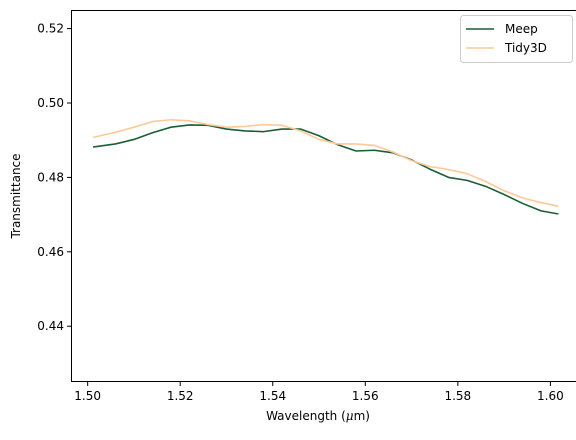 The image size is (576, 440). Describe the element at coordinates (521, 29) in the screenshot. I see `legend-label-meep: Meep` at that location.